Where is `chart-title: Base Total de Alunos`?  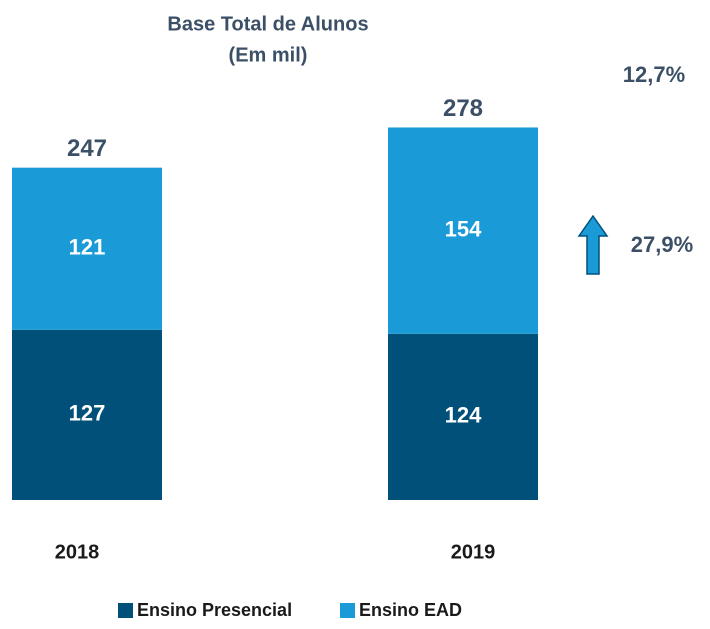 chart-title: Base Total de Alunos is located at coordinates (267, 24).